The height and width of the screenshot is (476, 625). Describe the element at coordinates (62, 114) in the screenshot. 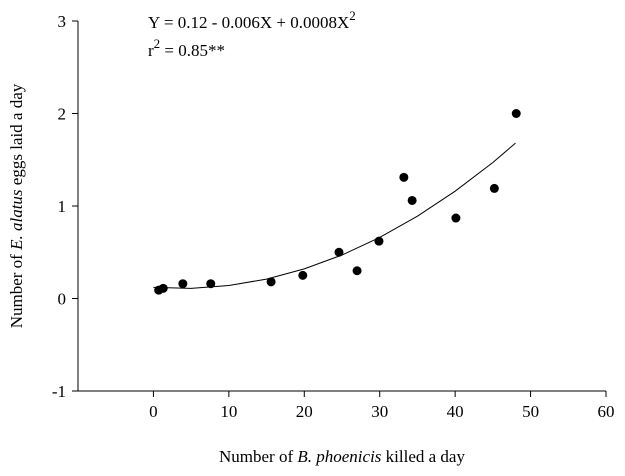

I see `y-tick-label: 2` at that location.